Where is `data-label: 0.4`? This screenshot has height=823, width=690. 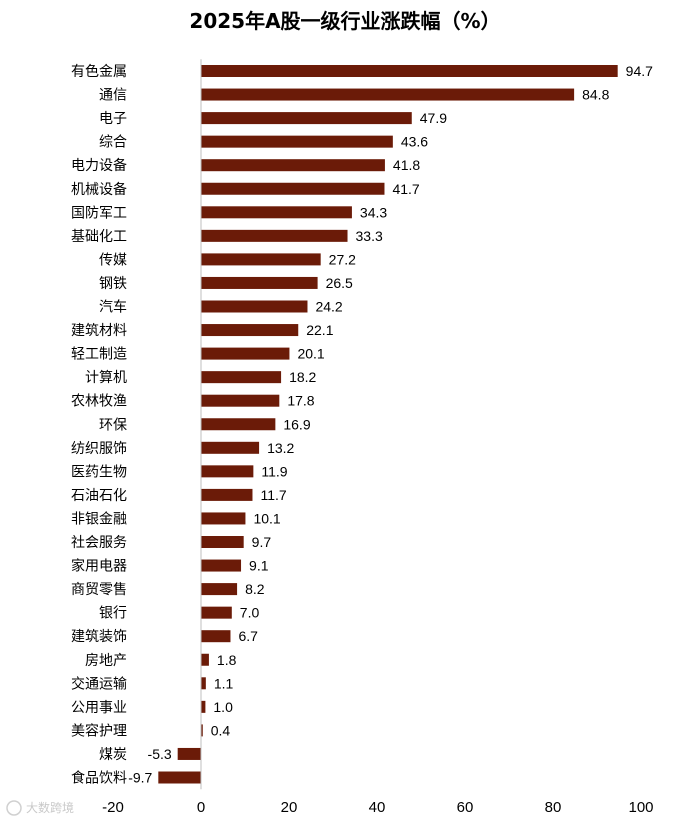
data-label: 0.4 is located at coordinates (221, 730).